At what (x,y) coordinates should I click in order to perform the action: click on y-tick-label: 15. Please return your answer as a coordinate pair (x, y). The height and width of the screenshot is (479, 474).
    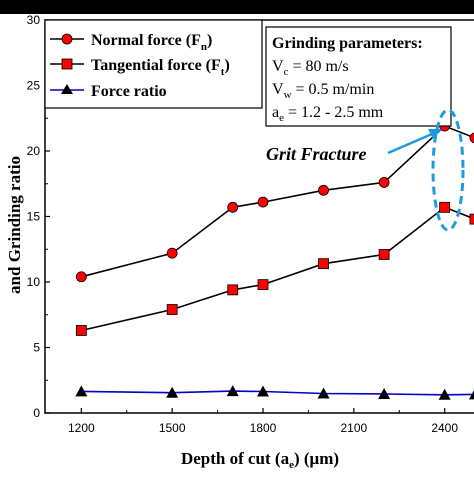
    Looking at the image, I should click on (34, 217).